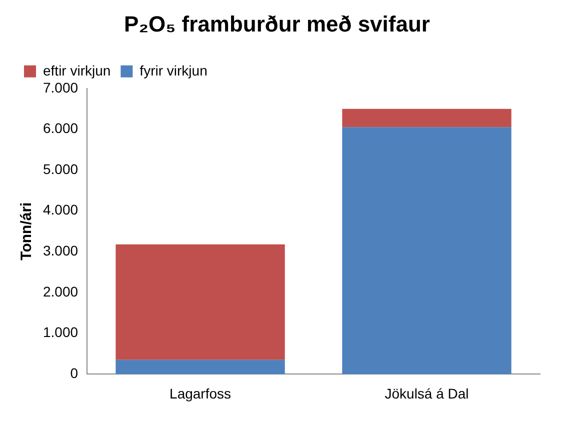  Describe the element at coordinates (60, 291) in the screenshot. I see `y-tick-label: 2.000` at that location.